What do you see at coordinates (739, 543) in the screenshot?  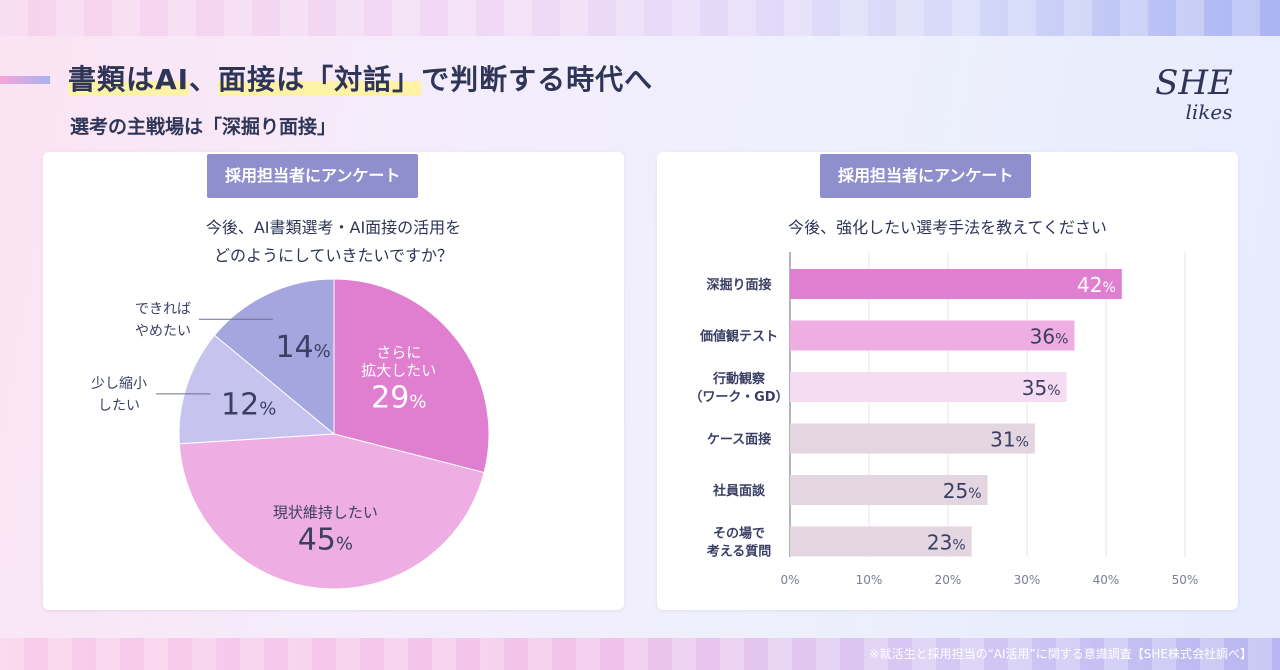 I see `bar-category-label-6: その場で考える質問` at bounding box center [739, 543].